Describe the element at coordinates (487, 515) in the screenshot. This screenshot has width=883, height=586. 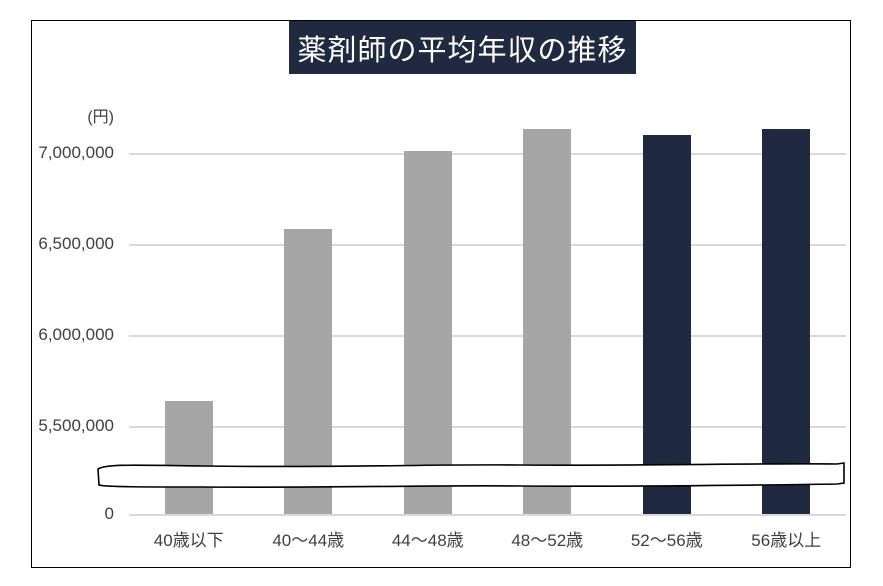
I see `x-axis-baseline` at that location.